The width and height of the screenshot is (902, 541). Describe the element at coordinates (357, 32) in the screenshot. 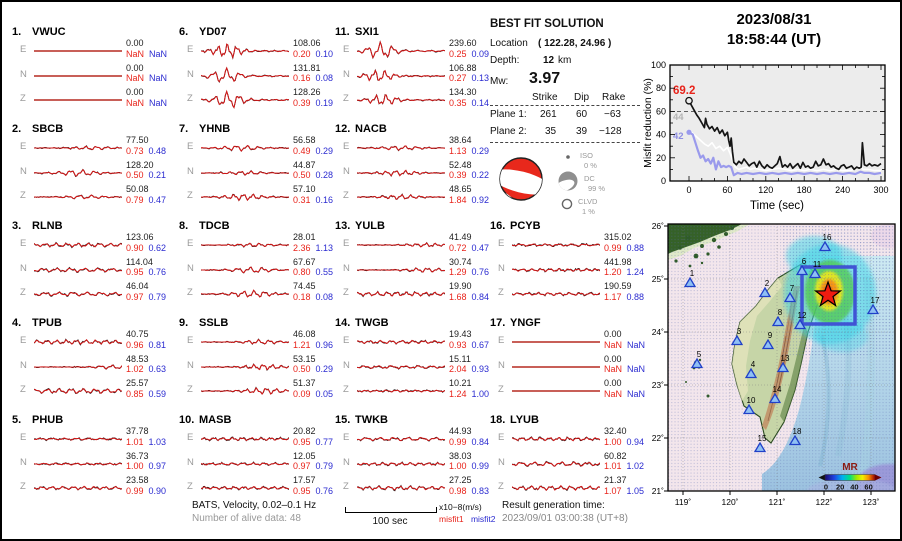

I see `station-title: 11. SXI1` at that location.